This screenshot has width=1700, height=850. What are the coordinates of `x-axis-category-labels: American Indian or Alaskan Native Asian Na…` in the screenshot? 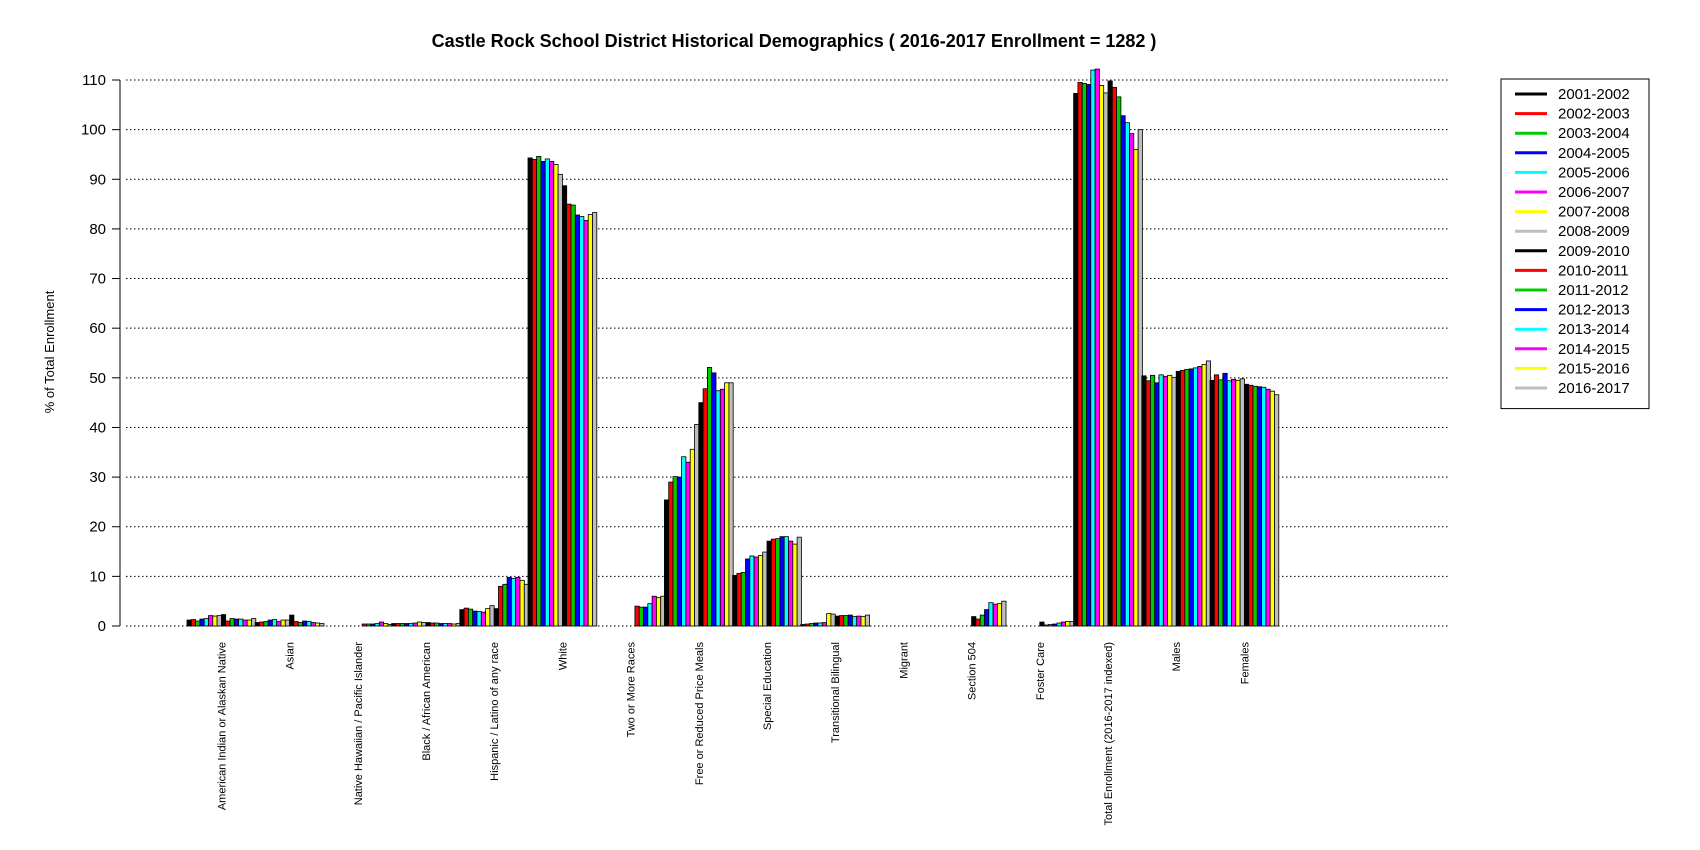 It's located at (733, 734).